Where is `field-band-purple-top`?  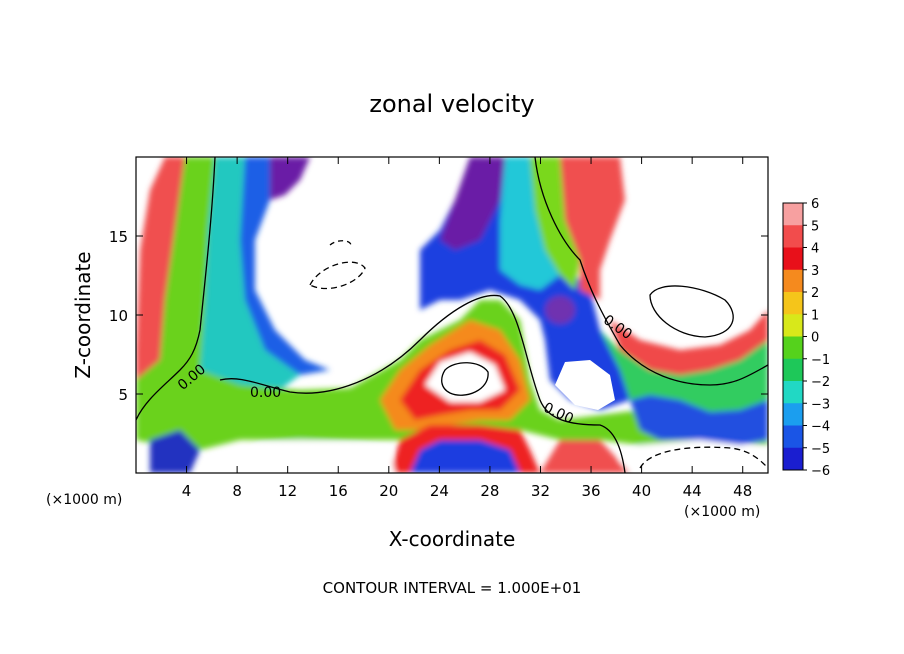 field-band-purple-top is located at coordinates (290, 178).